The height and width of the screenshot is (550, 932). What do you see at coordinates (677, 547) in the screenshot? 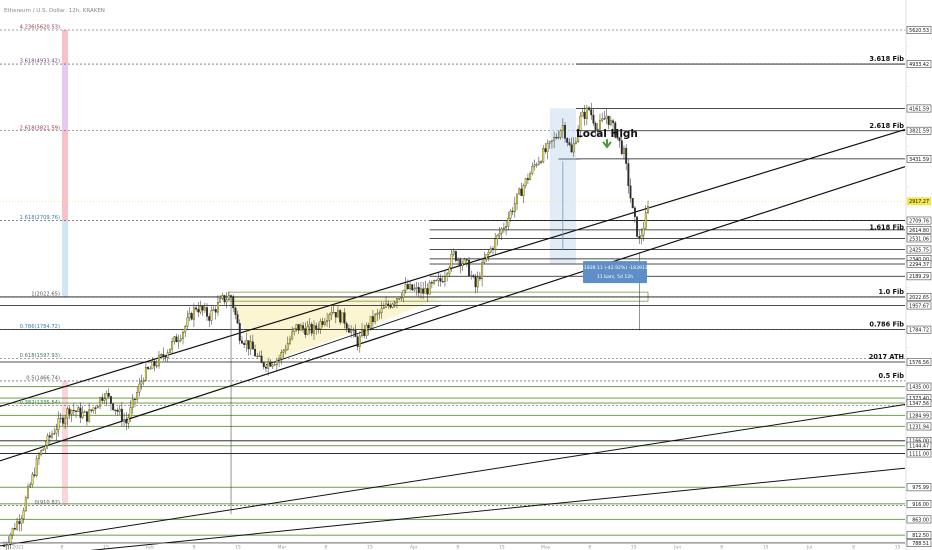
I see `time-axis-label: Jun` at bounding box center [677, 547].